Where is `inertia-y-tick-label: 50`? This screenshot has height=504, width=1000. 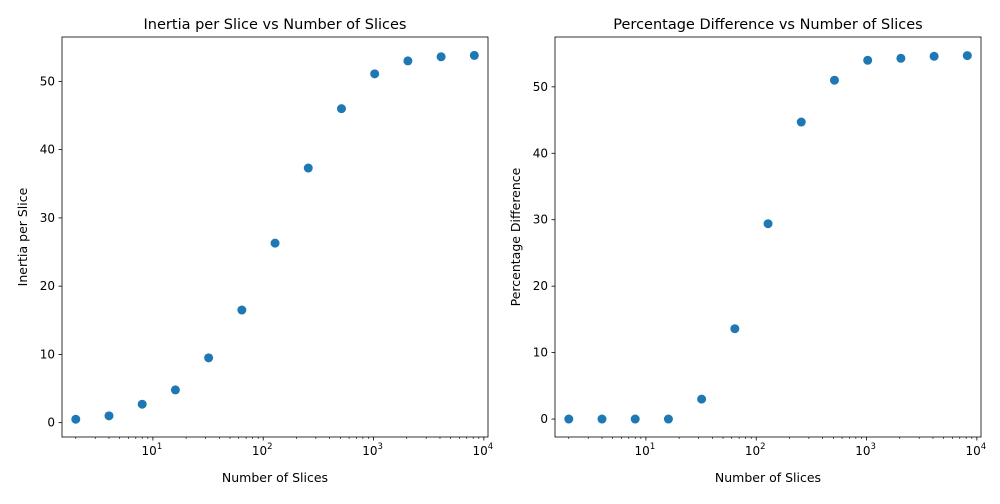
inertia-y-tick-label: 50 is located at coordinates (47, 81).